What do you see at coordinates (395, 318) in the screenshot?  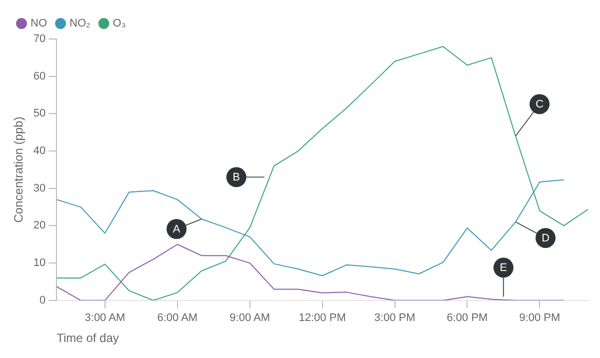 I see `x-tick-label: 3:00 PM` at bounding box center [395, 318].